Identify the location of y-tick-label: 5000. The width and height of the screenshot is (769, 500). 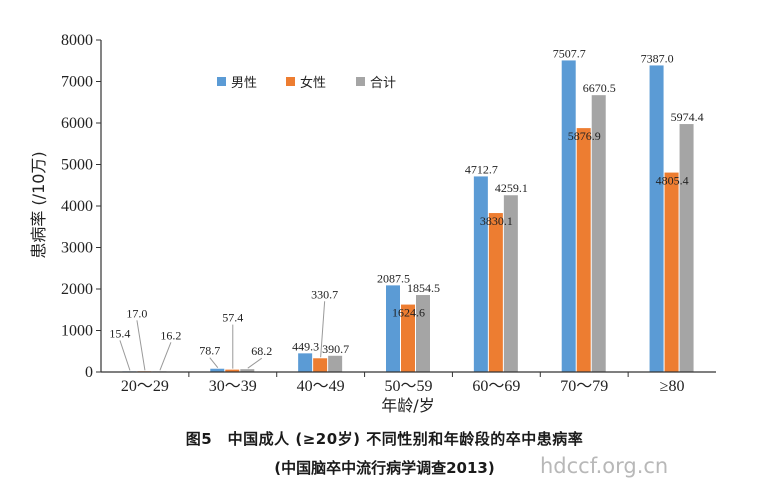
(77, 165).